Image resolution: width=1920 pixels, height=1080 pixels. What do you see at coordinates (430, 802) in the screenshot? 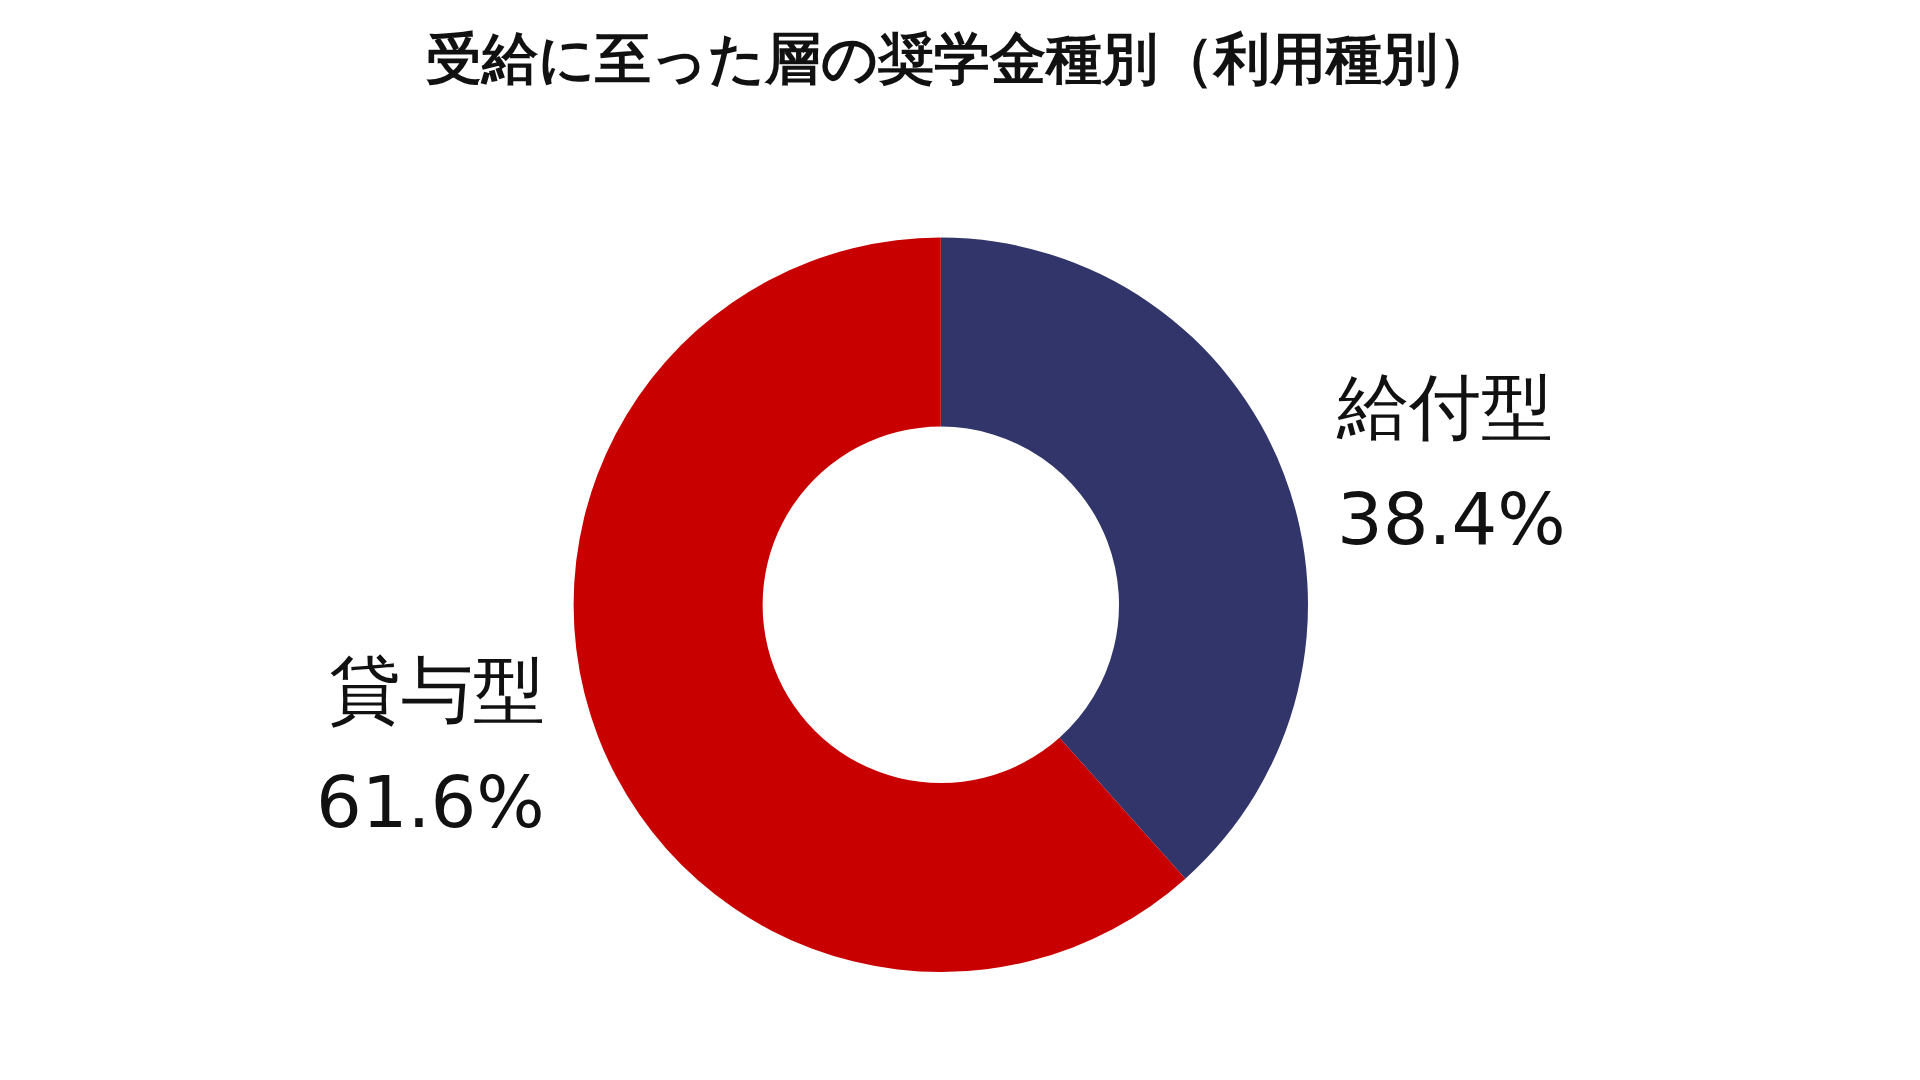
I see `data-label: 61.6%` at bounding box center [430, 802].